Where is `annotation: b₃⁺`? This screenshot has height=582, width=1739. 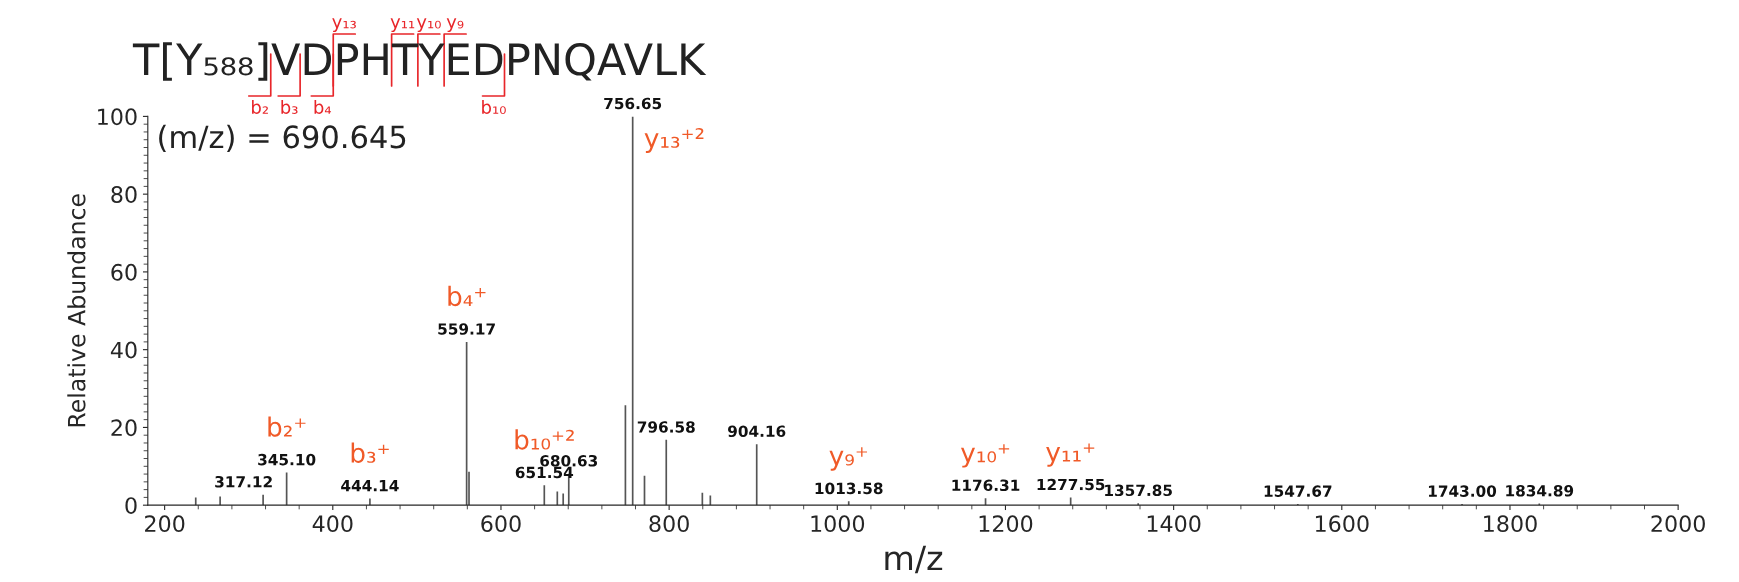
annotation: b₃⁺ is located at coordinates (370, 452).